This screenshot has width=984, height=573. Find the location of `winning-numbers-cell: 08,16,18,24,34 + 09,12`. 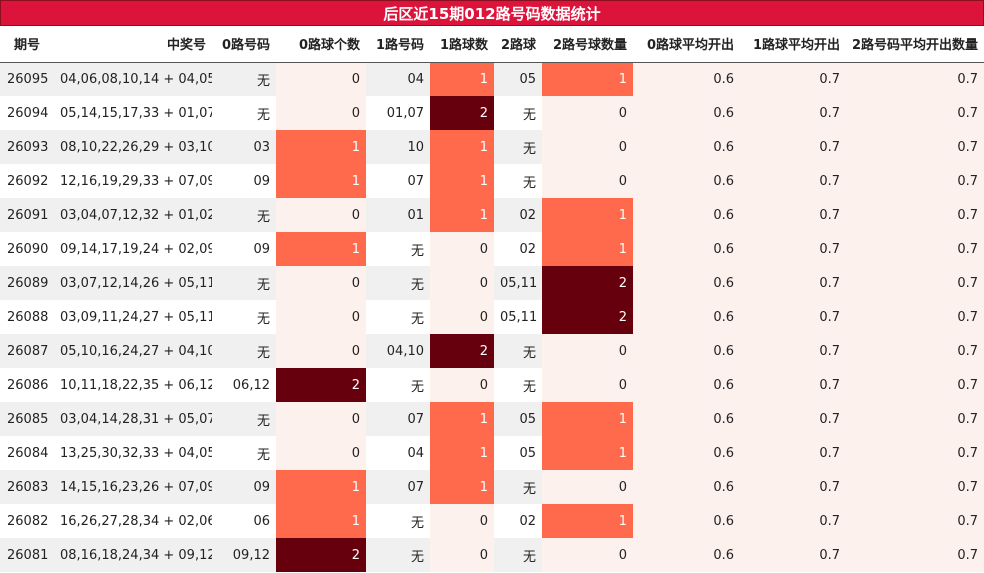

winning-numbers-cell: 08,16,18,24,34 + 09,12 is located at coordinates (133, 555).